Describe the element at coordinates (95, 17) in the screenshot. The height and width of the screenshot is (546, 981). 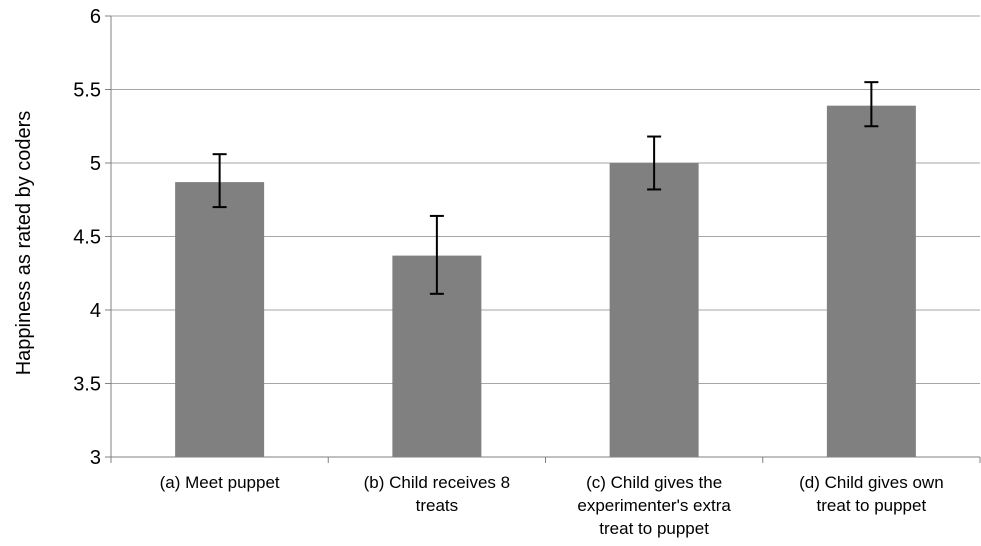
I see `y-tick-label: 6` at that location.